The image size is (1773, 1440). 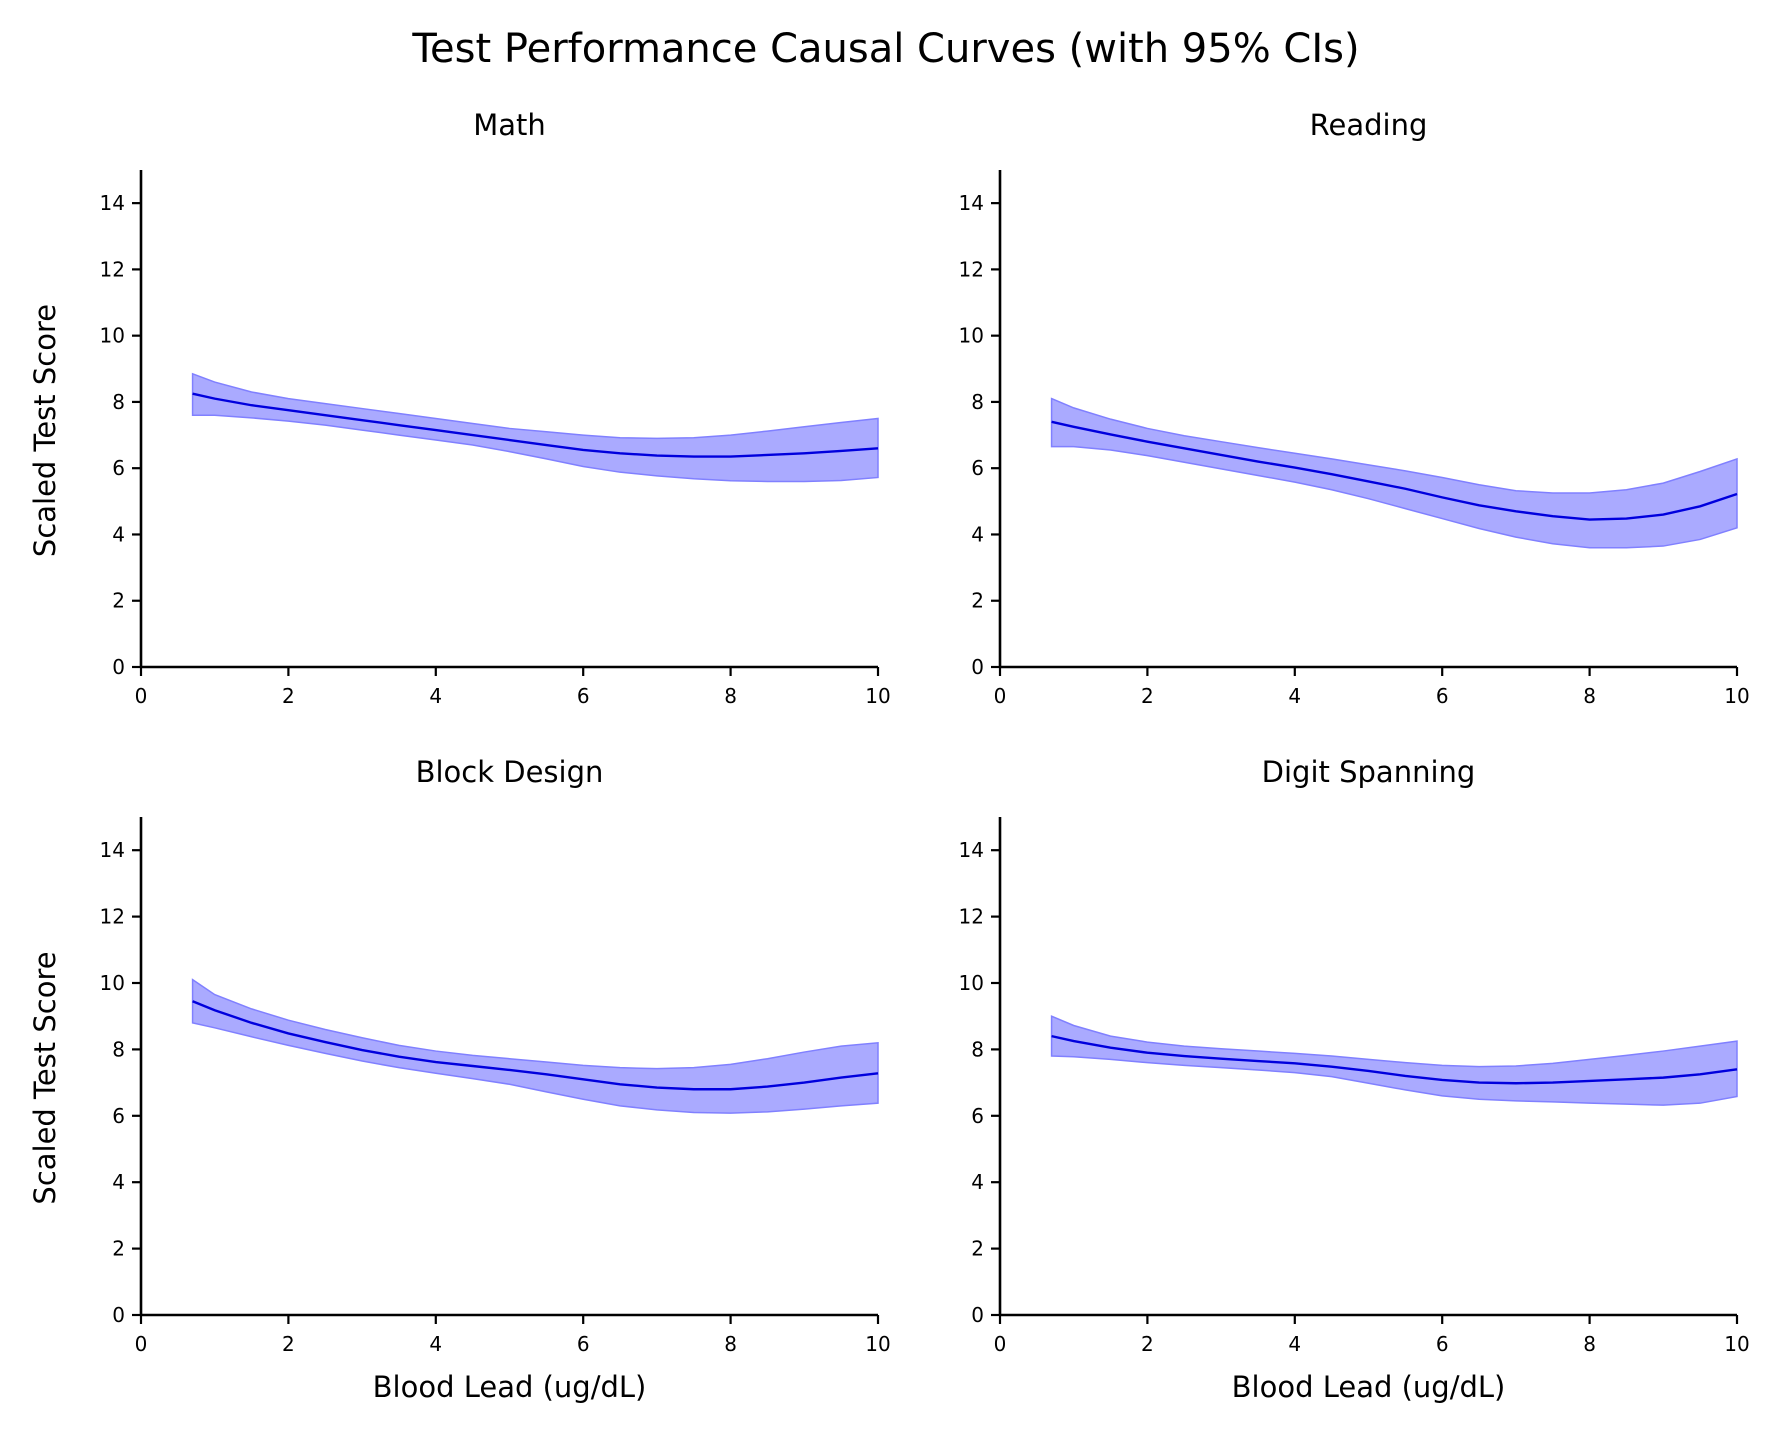 What do you see at coordinates (1369, 772) in the screenshot?
I see `panel-title: Digit Spanning` at bounding box center [1369, 772].